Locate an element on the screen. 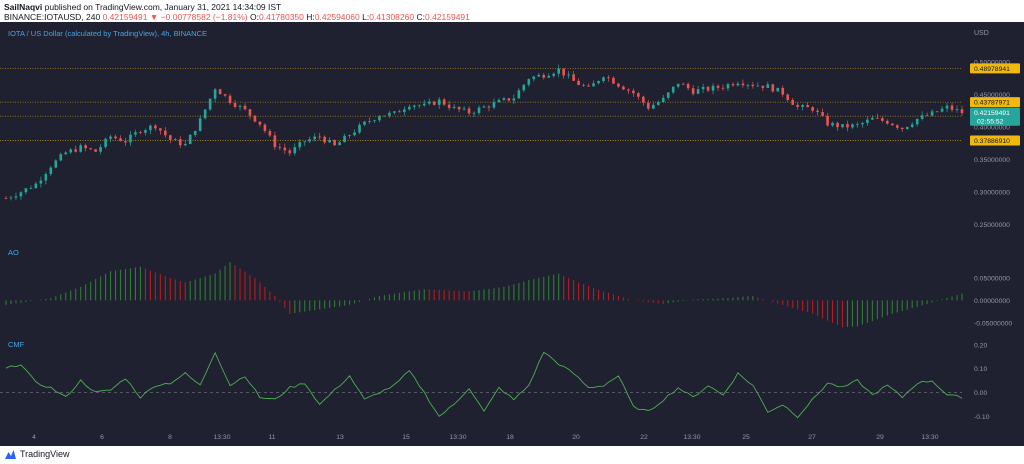  price-y-tick: 0.50000000 is located at coordinates (992, 62).